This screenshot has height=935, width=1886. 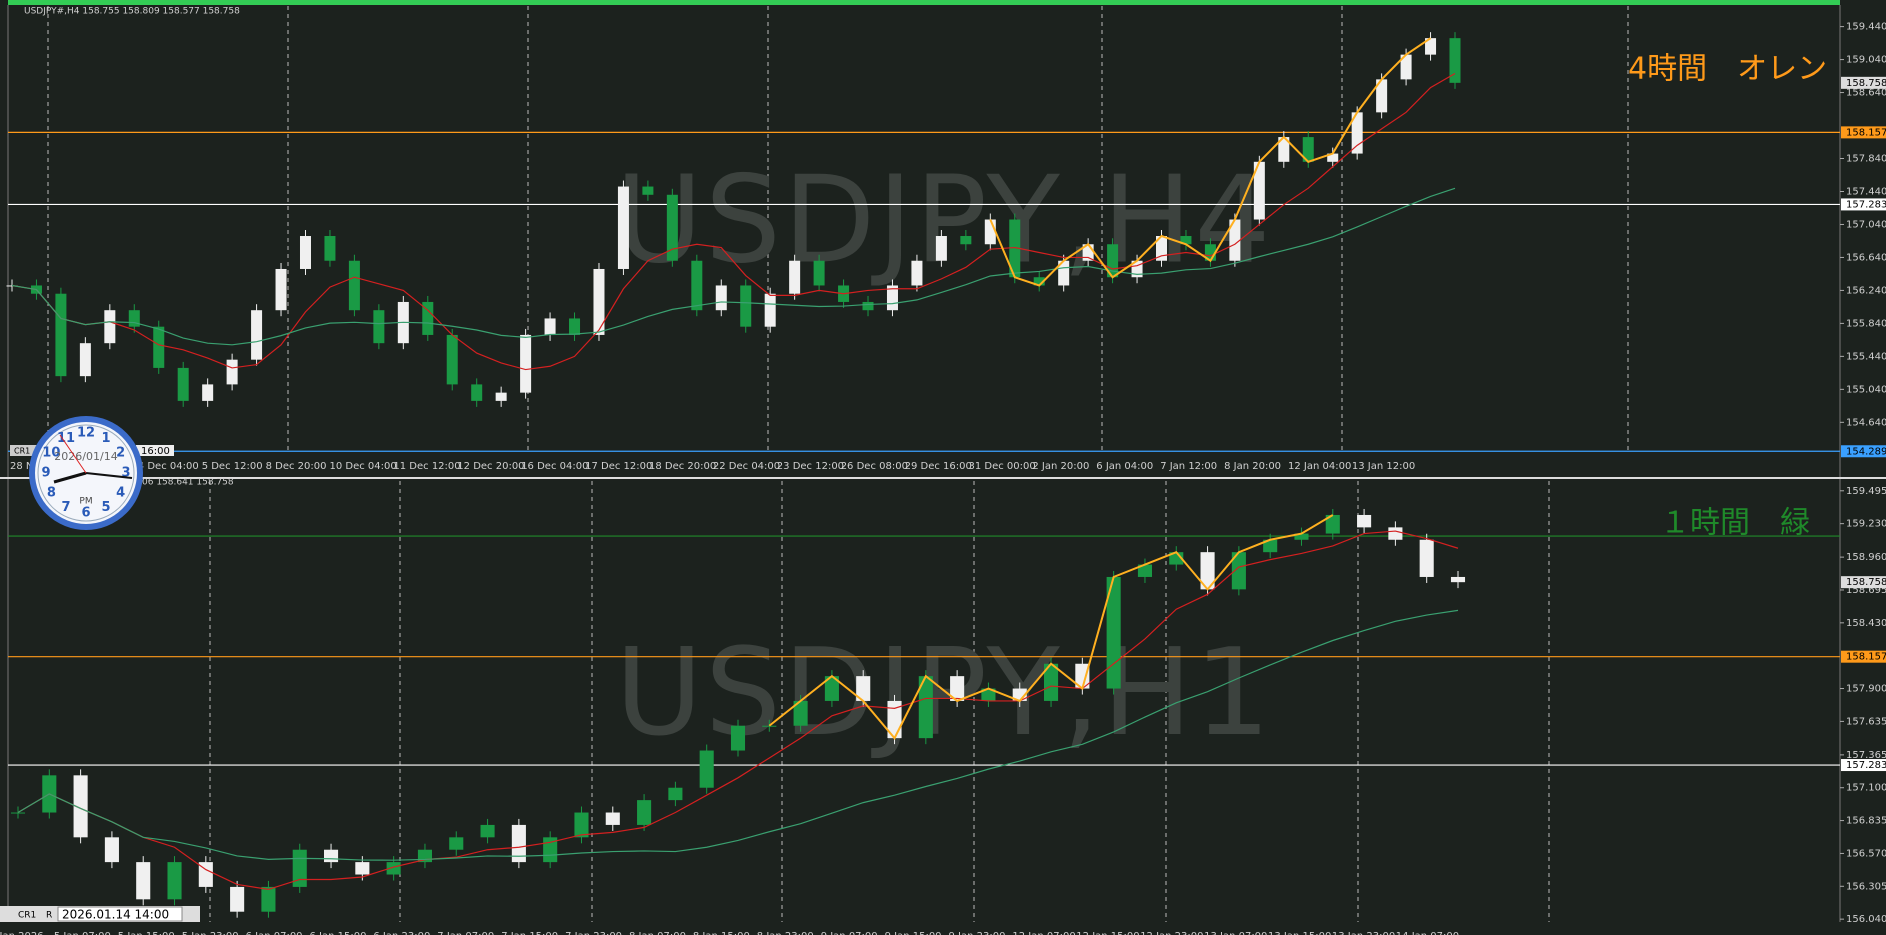 What do you see at coordinates (944, 693) in the screenshot?
I see `watermark: USDJPY,H1` at bounding box center [944, 693].